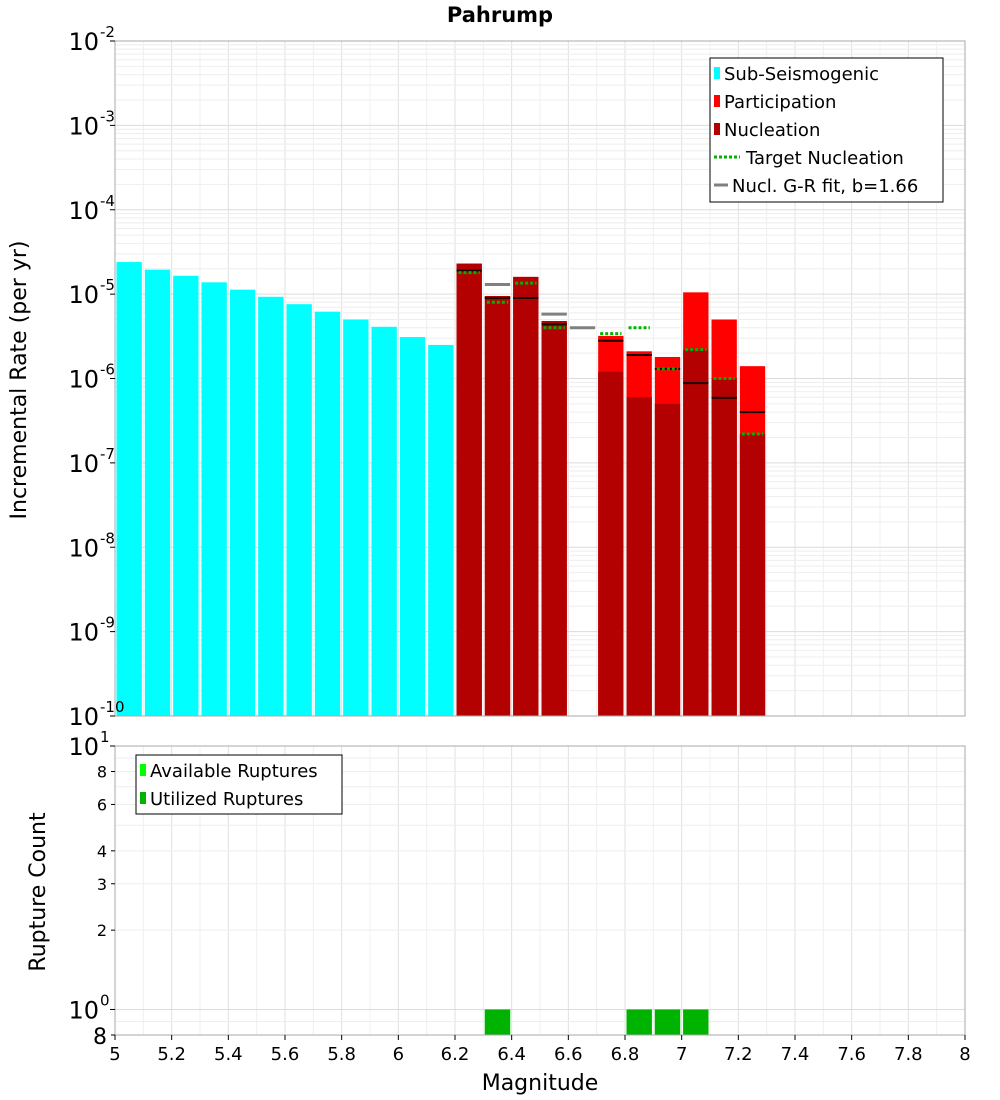 The height and width of the screenshot is (1100, 1000). I want to click on legend-swatch-nucleation, so click(717, 129).